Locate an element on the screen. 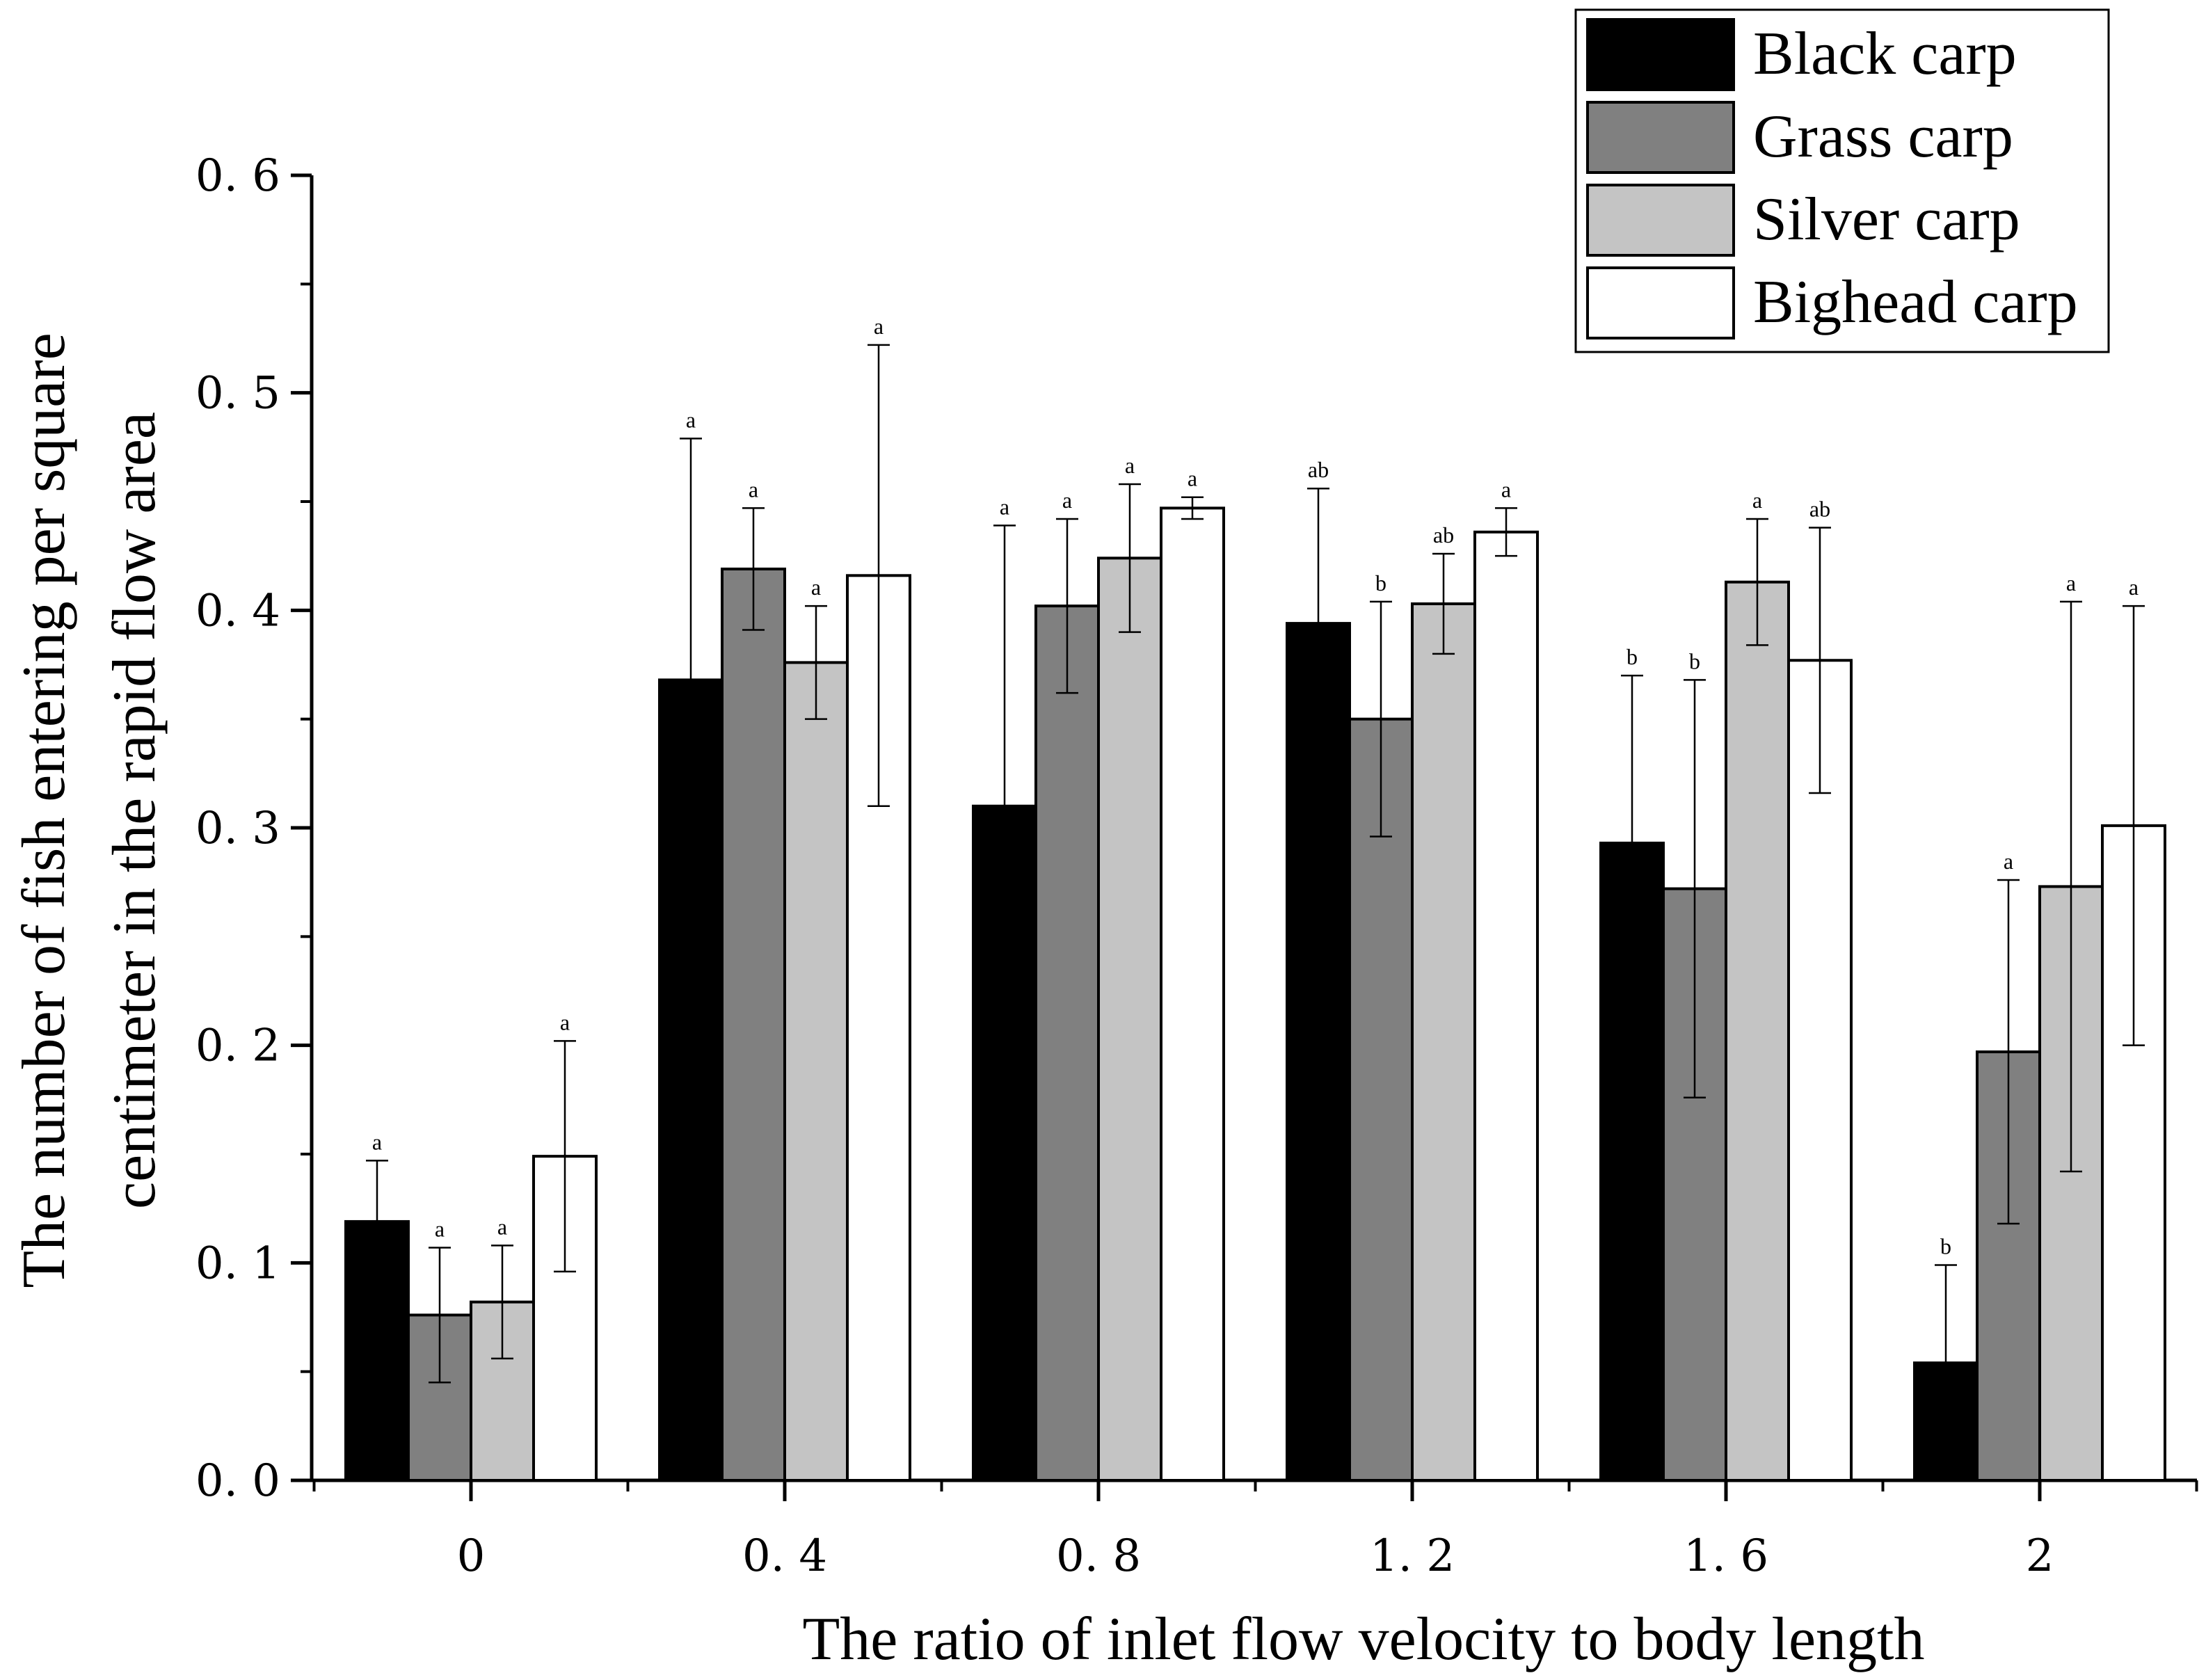  y-tick-label: 0. 0 is located at coordinates (237, 1481).